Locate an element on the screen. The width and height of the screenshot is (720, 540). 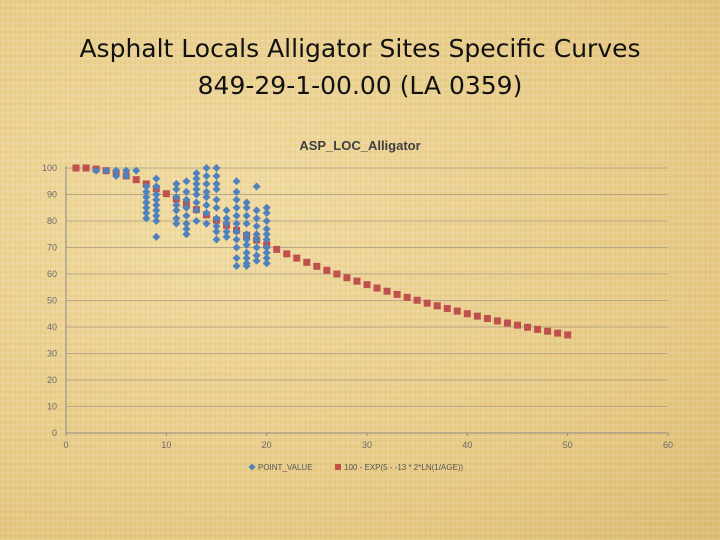
x-tick-label: 40 is located at coordinates (467, 445).